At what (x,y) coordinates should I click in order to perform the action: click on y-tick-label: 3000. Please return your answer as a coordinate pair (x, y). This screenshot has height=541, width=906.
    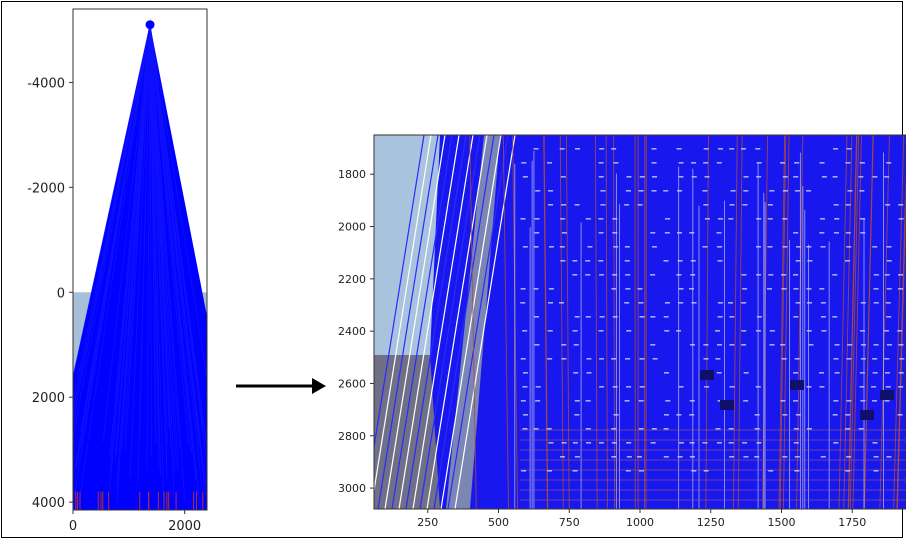
    Looking at the image, I should click on (352, 488).